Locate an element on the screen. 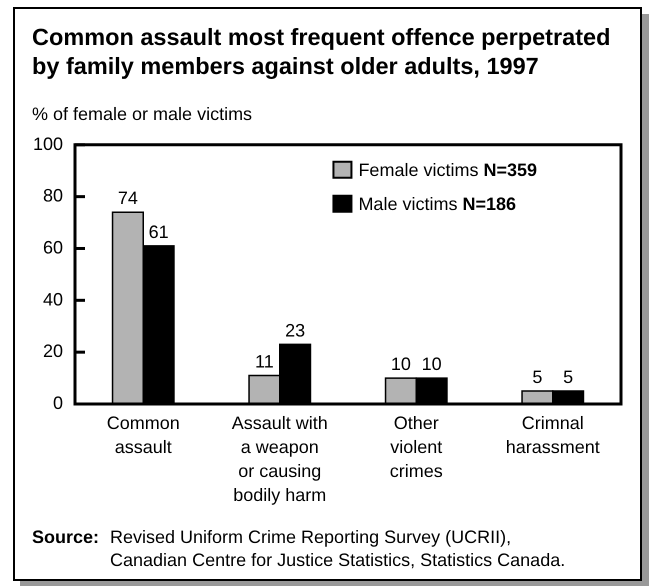 This screenshot has height=586, width=649. y-tick-label: 100 is located at coordinates (47, 144).